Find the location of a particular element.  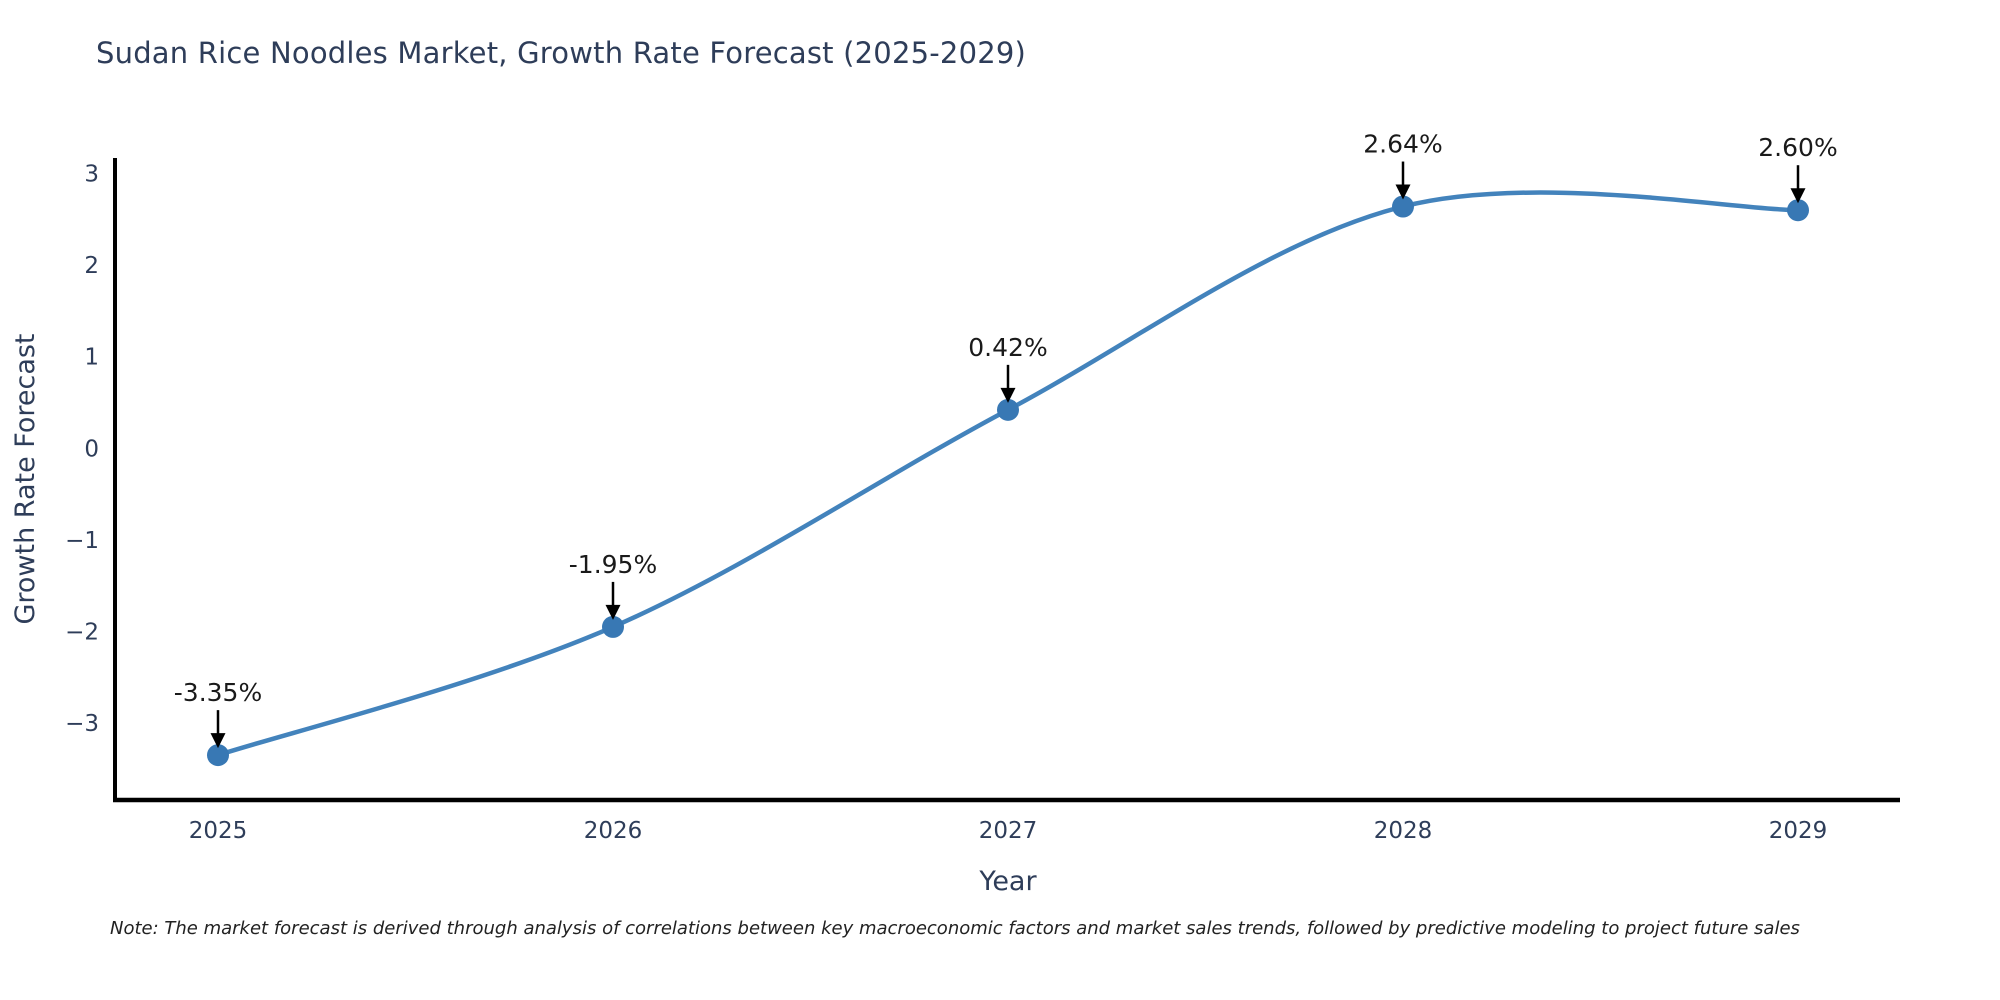

x-tick-label: 2027 is located at coordinates (1008, 831).